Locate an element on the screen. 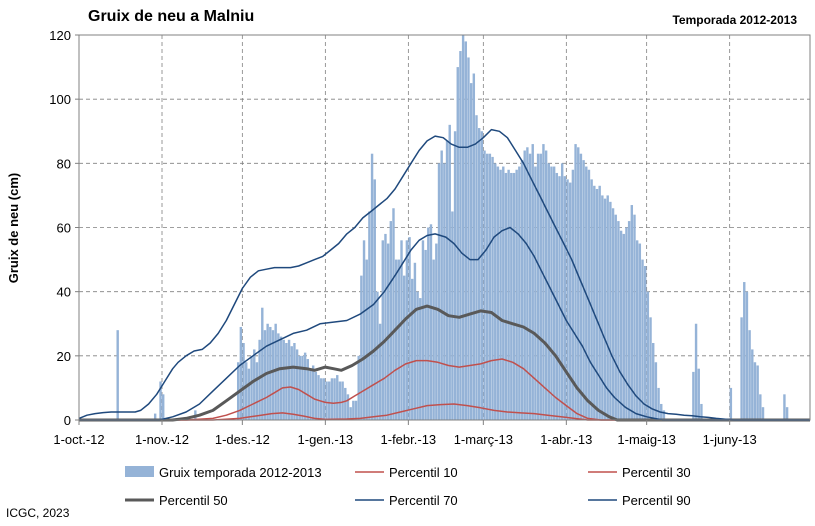  season-label: Temporada 2012-2013 is located at coordinates (734, 20).